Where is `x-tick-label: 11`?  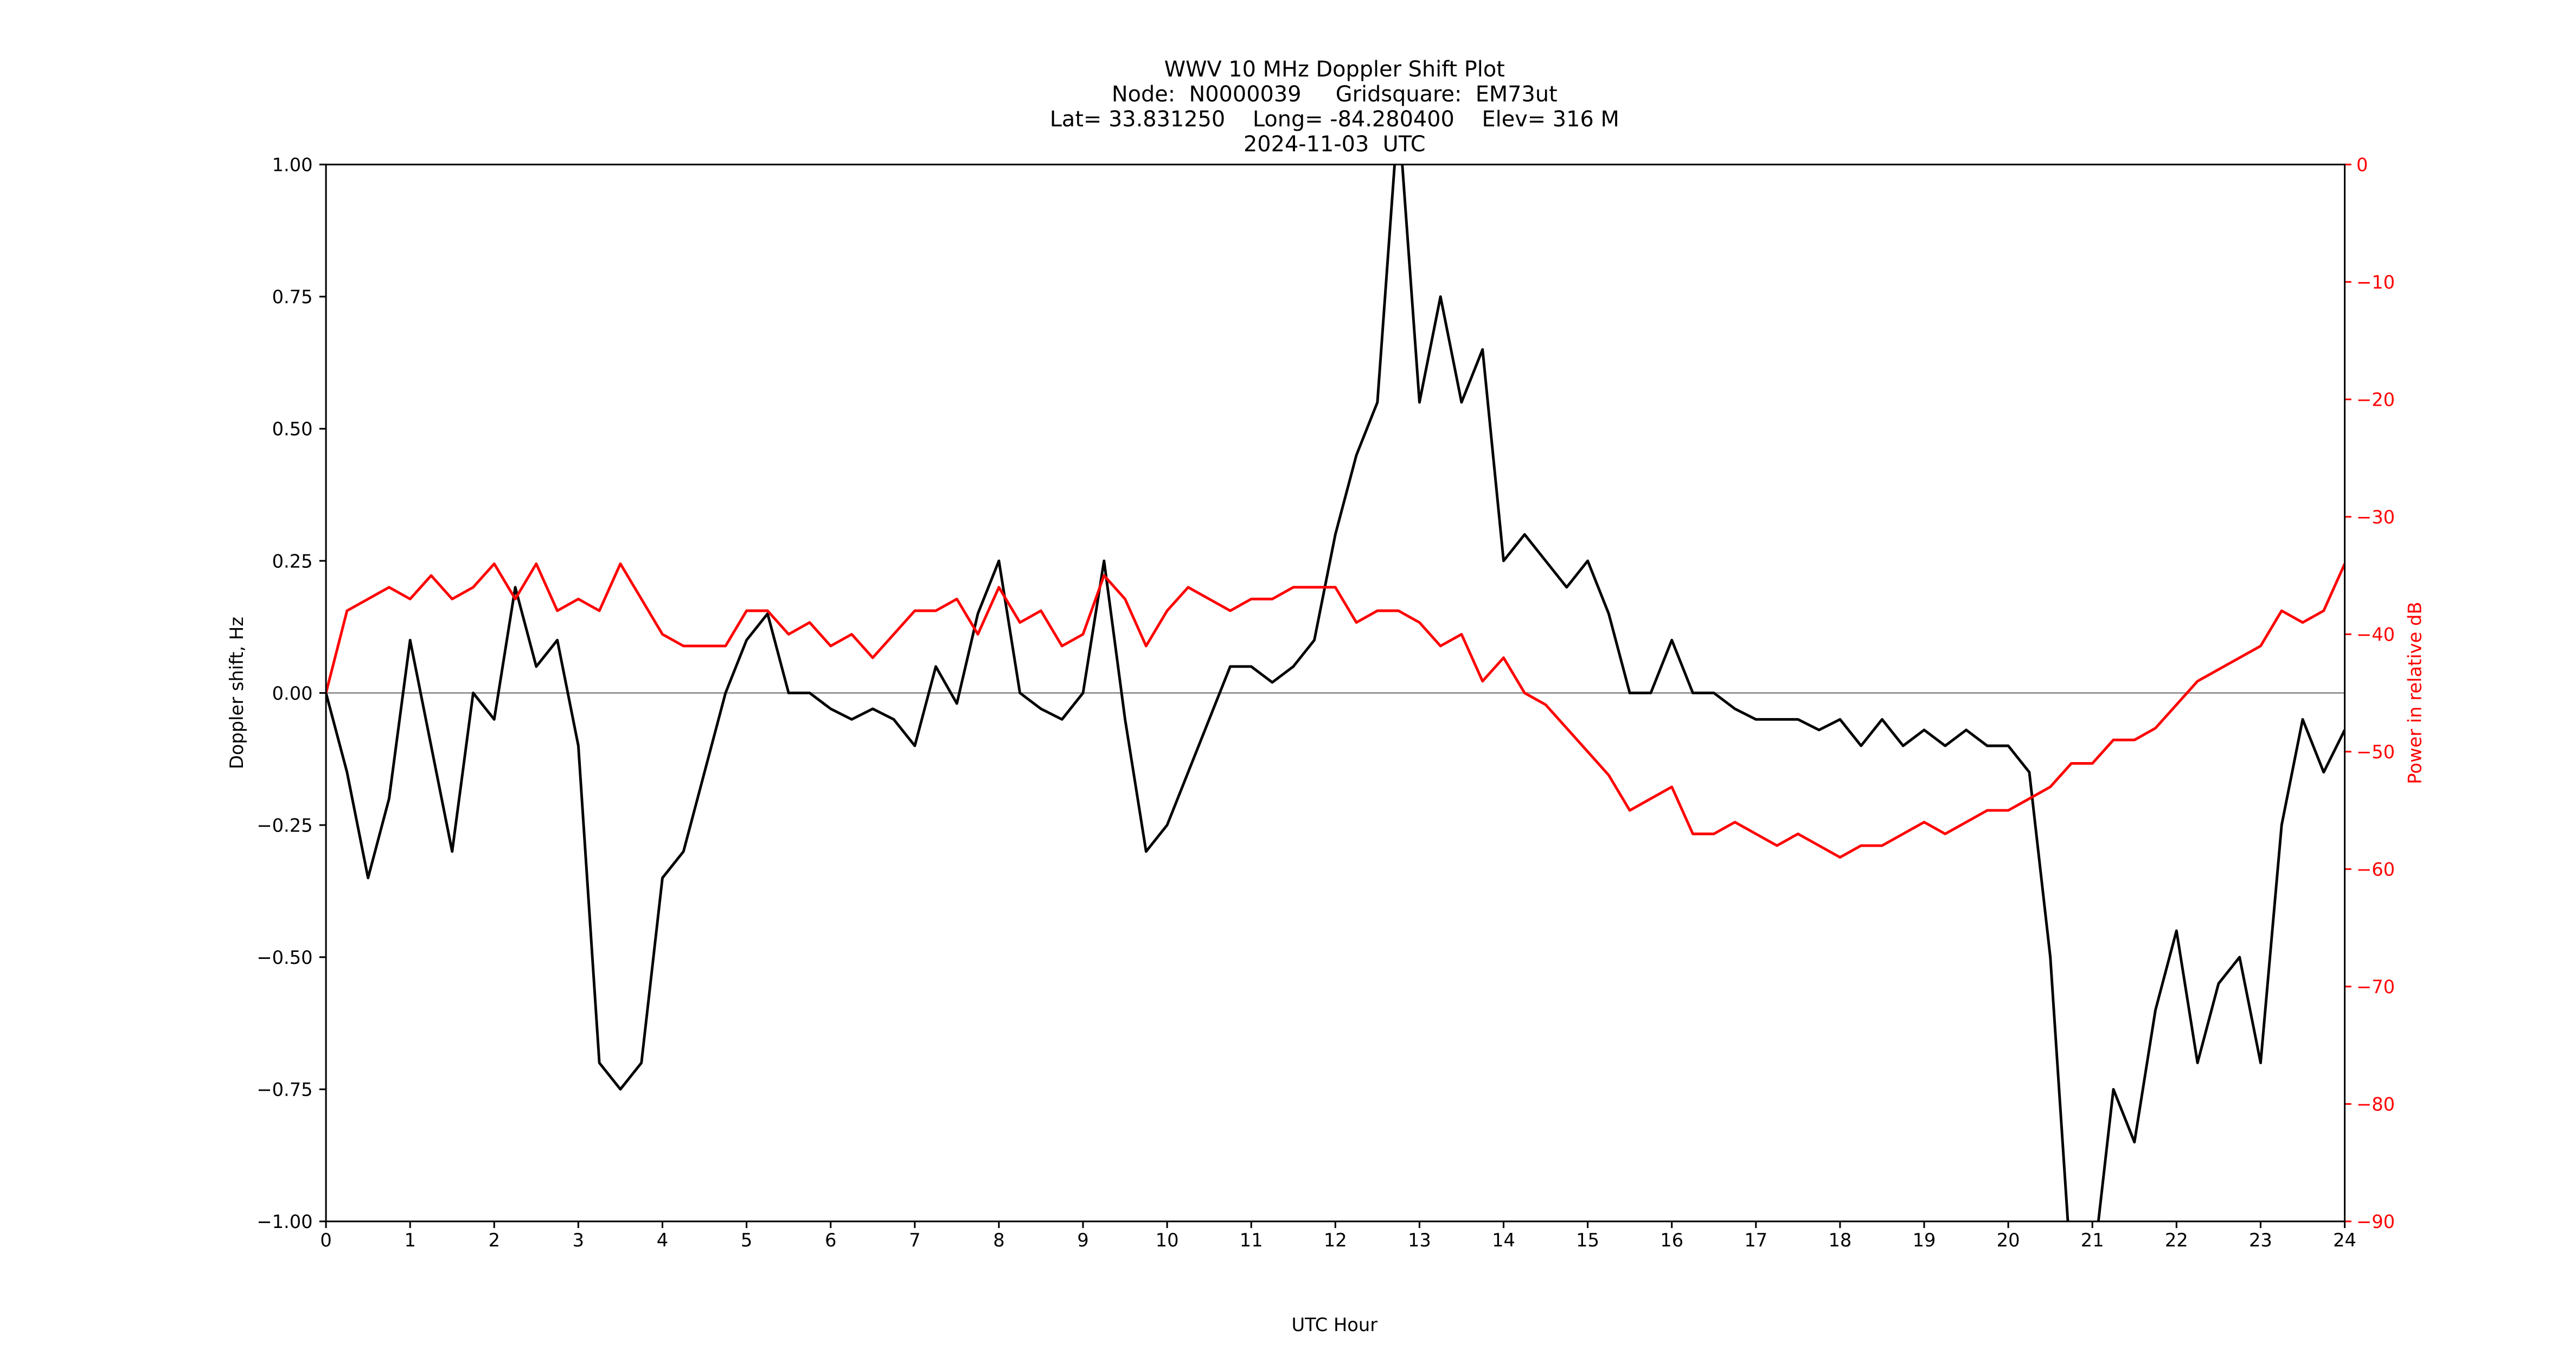
x-tick-label: 11 is located at coordinates (1251, 1240).